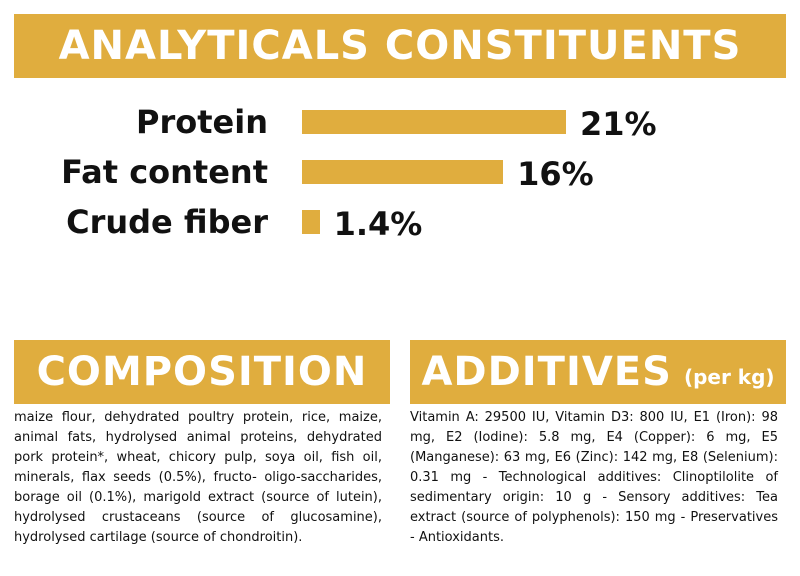 Image resolution: width=800 pixels, height=576 pixels. What do you see at coordinates (202, 122) in the screenshot?
I see `category-label: Protein` at bounding box center [202, 122].